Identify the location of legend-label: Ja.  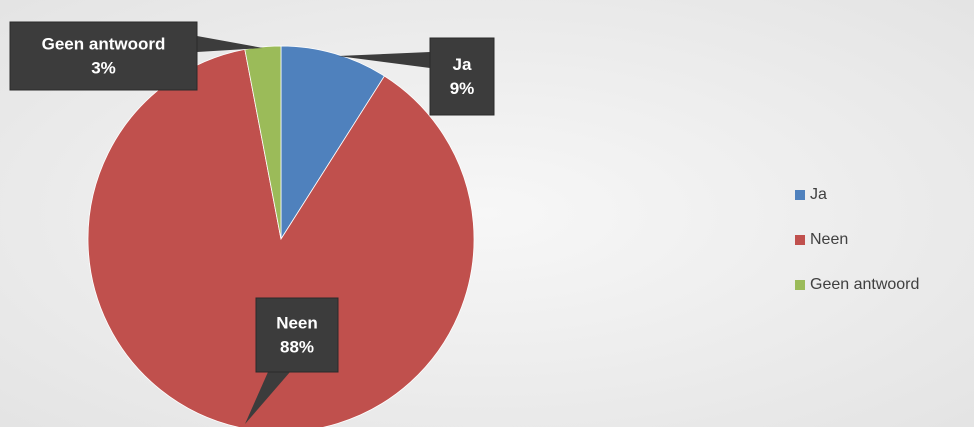
(818, 194).